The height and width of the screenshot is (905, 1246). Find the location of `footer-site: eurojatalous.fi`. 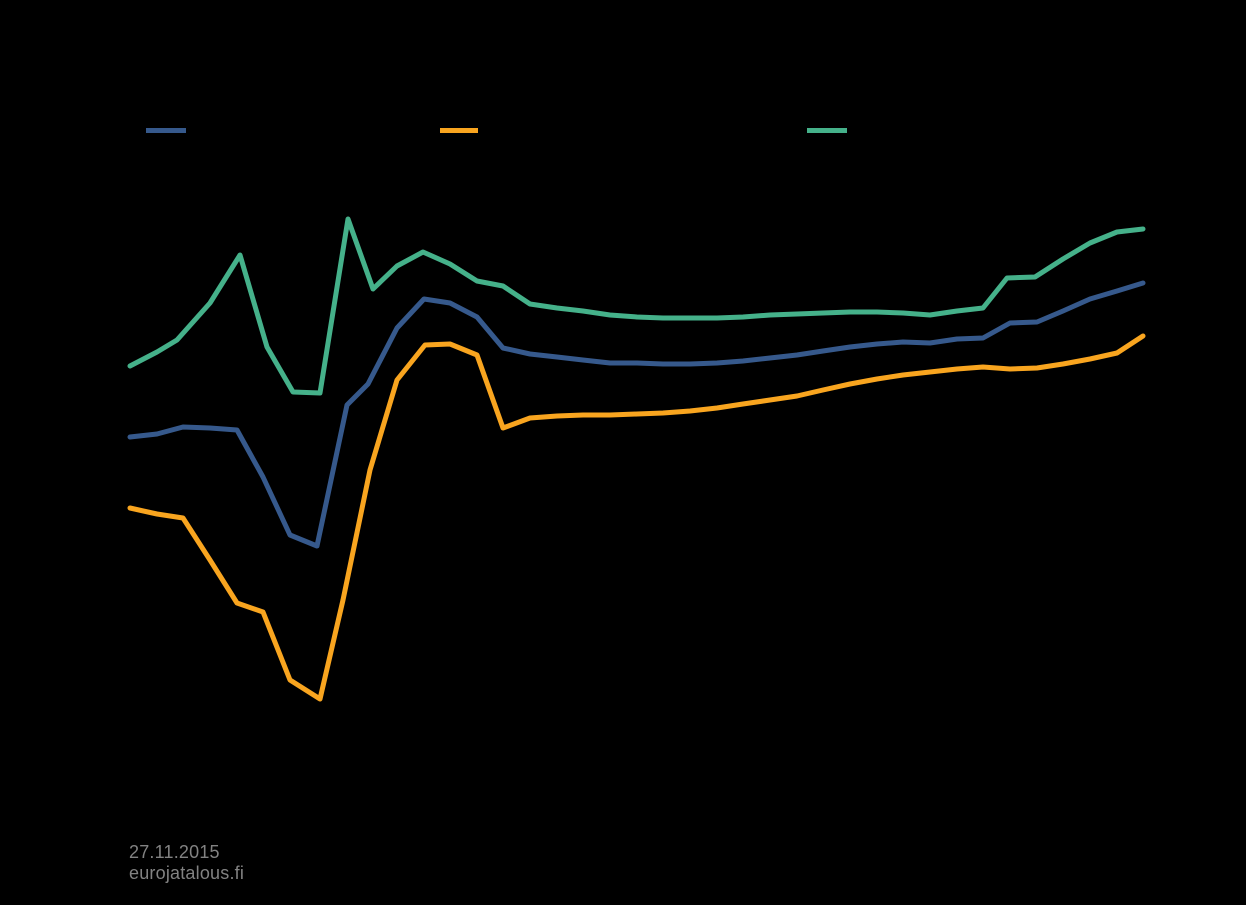

footer-site: eurojatalous.fi is located at coordinates (187, 873).